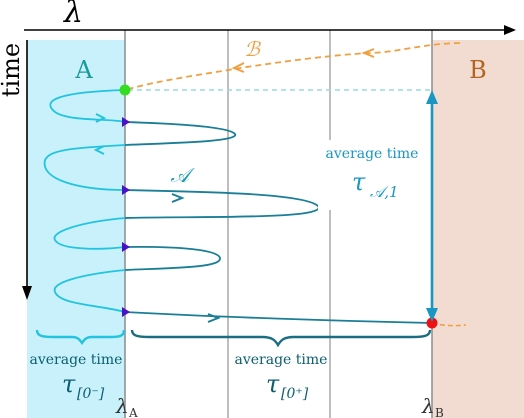 Image resolution: width=524 pixels, height=418 pixels. What do you see at coordinates (359, 182) in the screenshot?
I see `average-time-annotation-tau: τ` at bounding box center [359, 182].